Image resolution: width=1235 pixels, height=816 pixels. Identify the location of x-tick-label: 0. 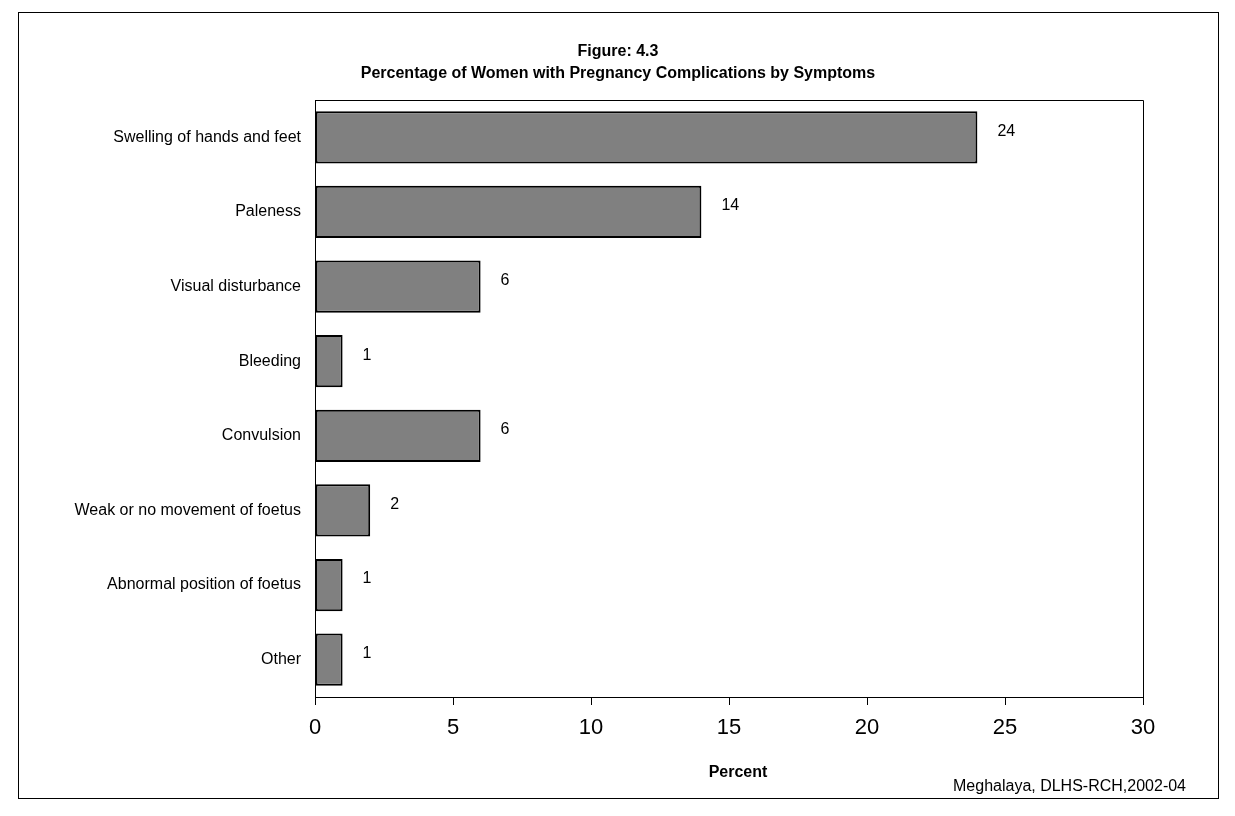
(315, 727).